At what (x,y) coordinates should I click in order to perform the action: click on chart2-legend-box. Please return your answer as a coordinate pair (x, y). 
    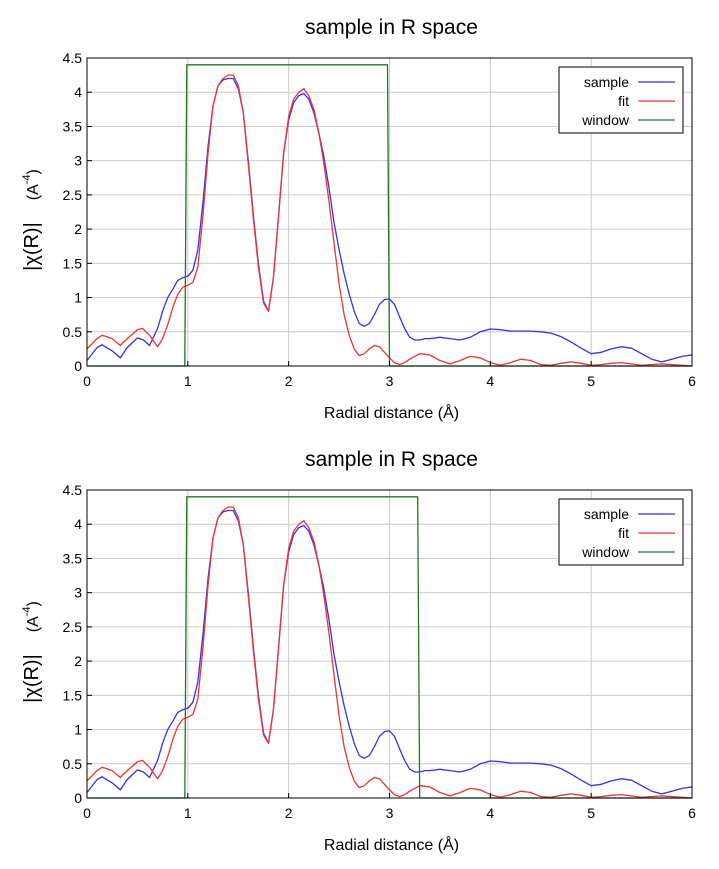
    Looking at the image, I should click on (621, 532).